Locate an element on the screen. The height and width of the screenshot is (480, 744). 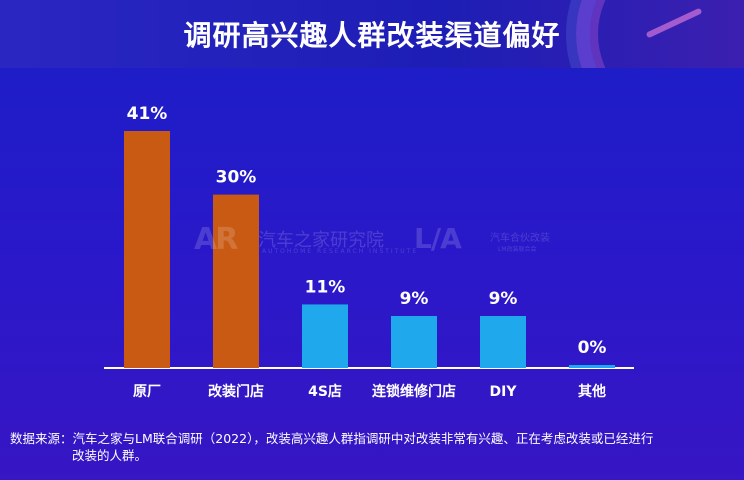
data-label-2: 11% is located at coordinates (325, 287).